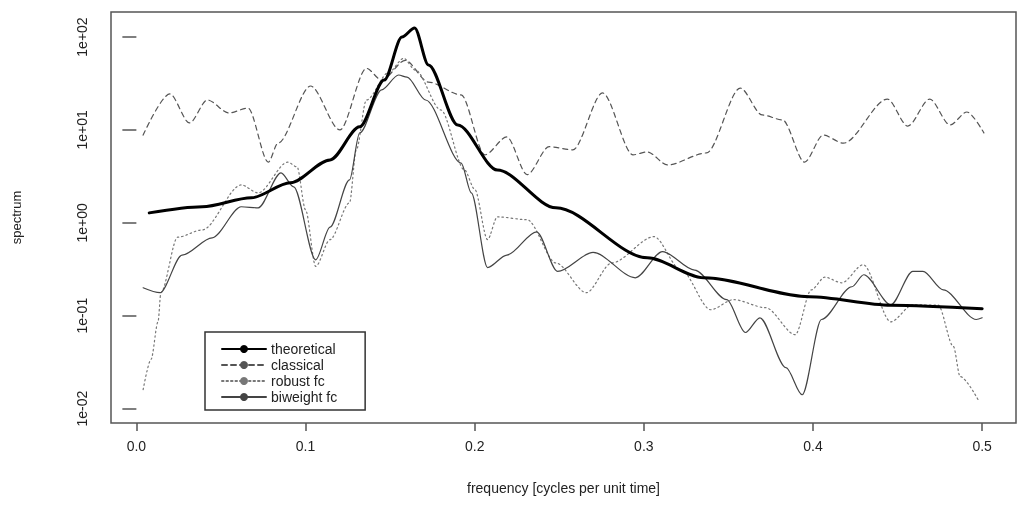  What do you see at coordinates (82, 37) in the screenshot?
I see `y-tick-label: 1e+02` at bounding box center [82, 37].